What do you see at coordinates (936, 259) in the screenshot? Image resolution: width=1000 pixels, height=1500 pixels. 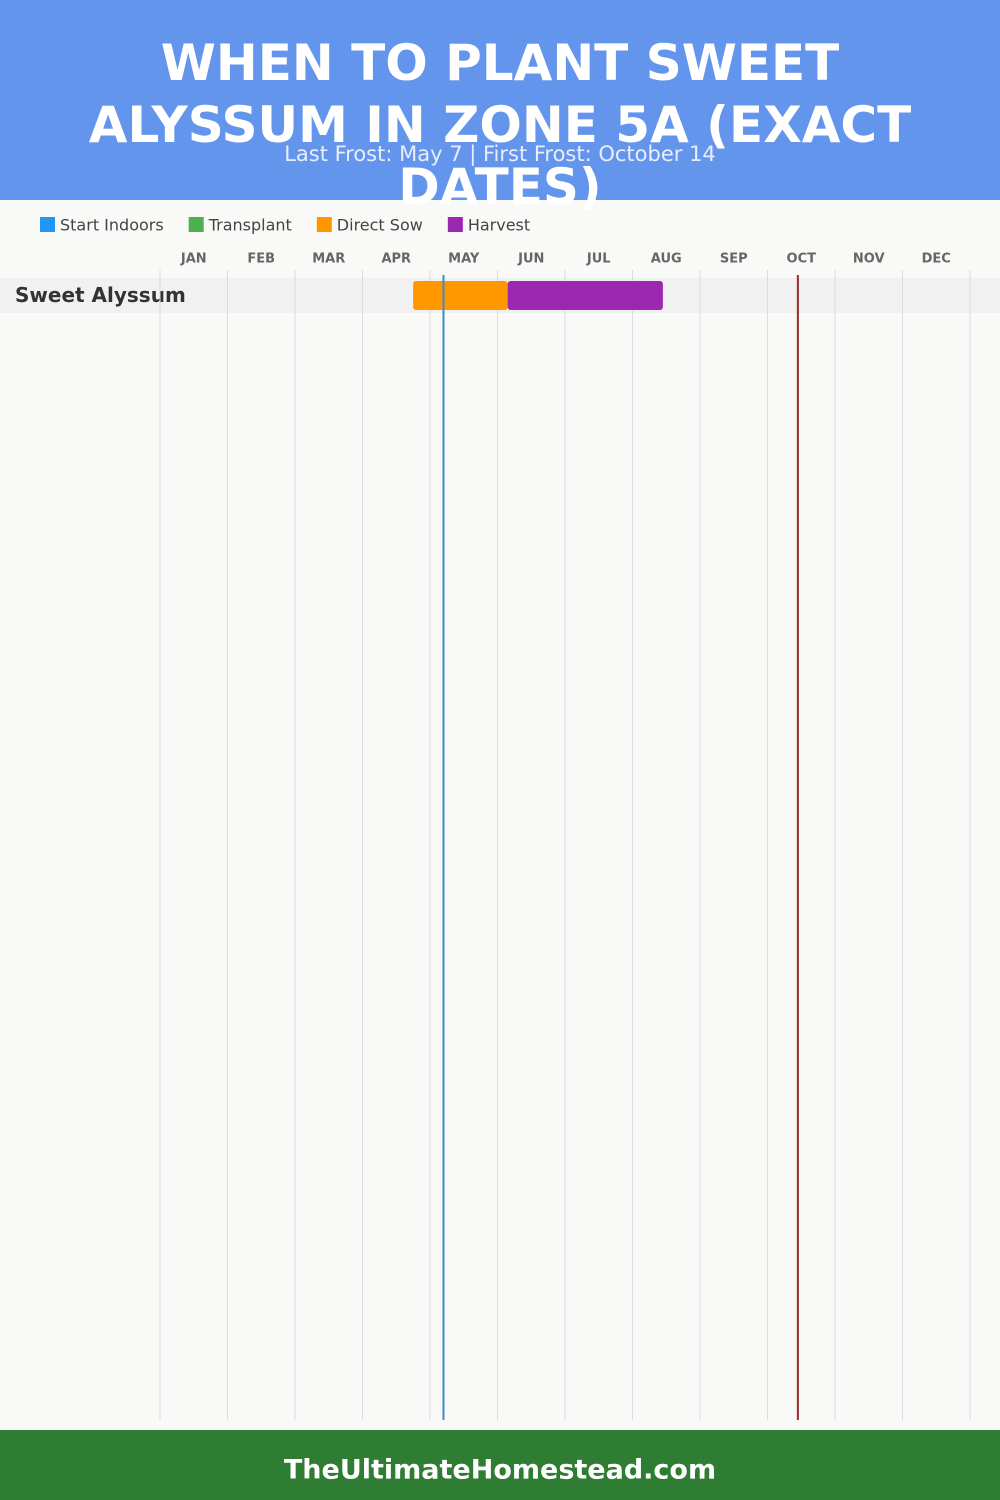 I see `x-tick-label: DEC` at bounding box center [936, 259].